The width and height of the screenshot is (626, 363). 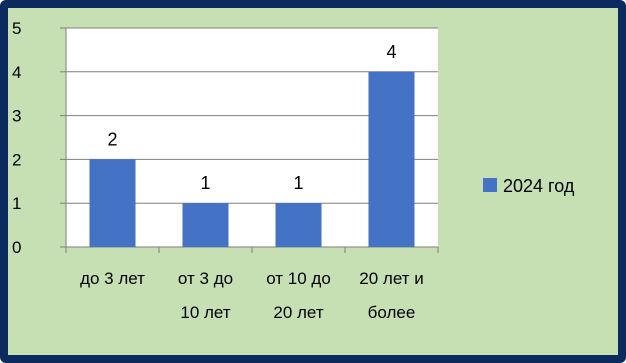 What do you see at coordinates (205, 278) in the screenshot?
I see `x-tick-label: от 3 до` at bounding box center [205, 278].